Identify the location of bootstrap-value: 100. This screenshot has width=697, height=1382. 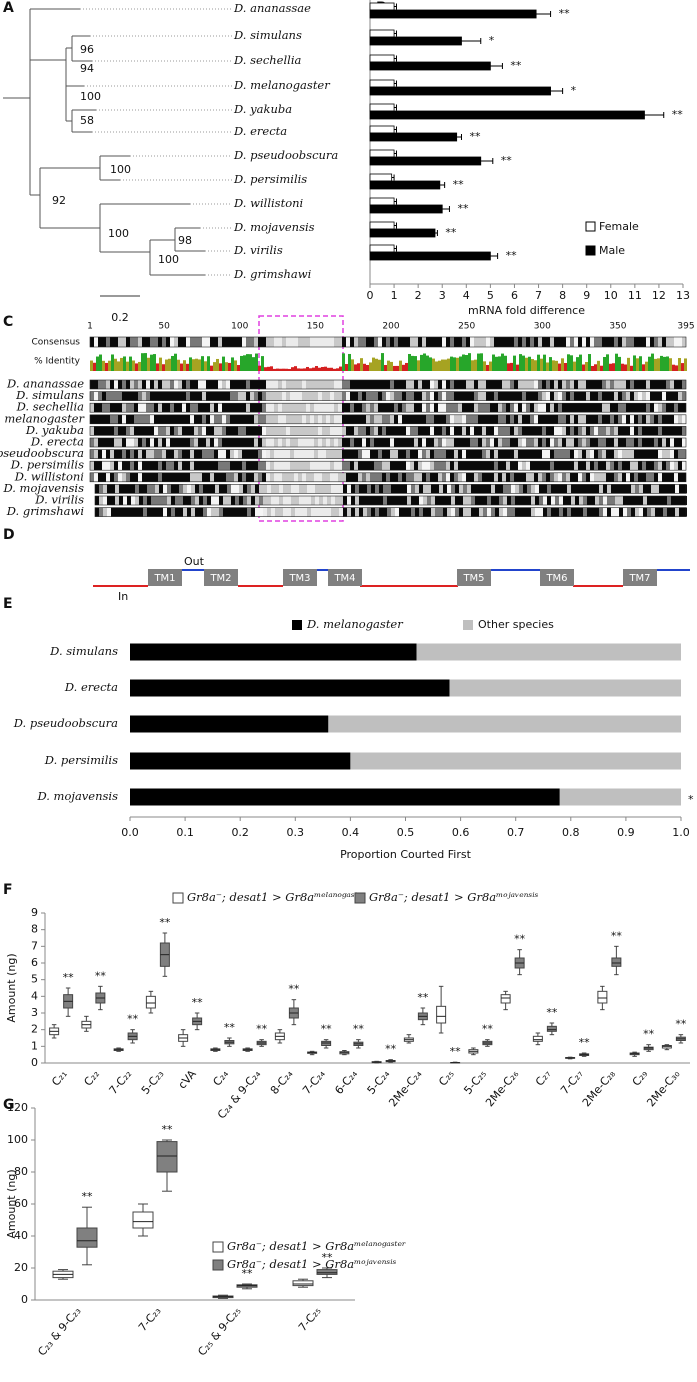
(120, 169).